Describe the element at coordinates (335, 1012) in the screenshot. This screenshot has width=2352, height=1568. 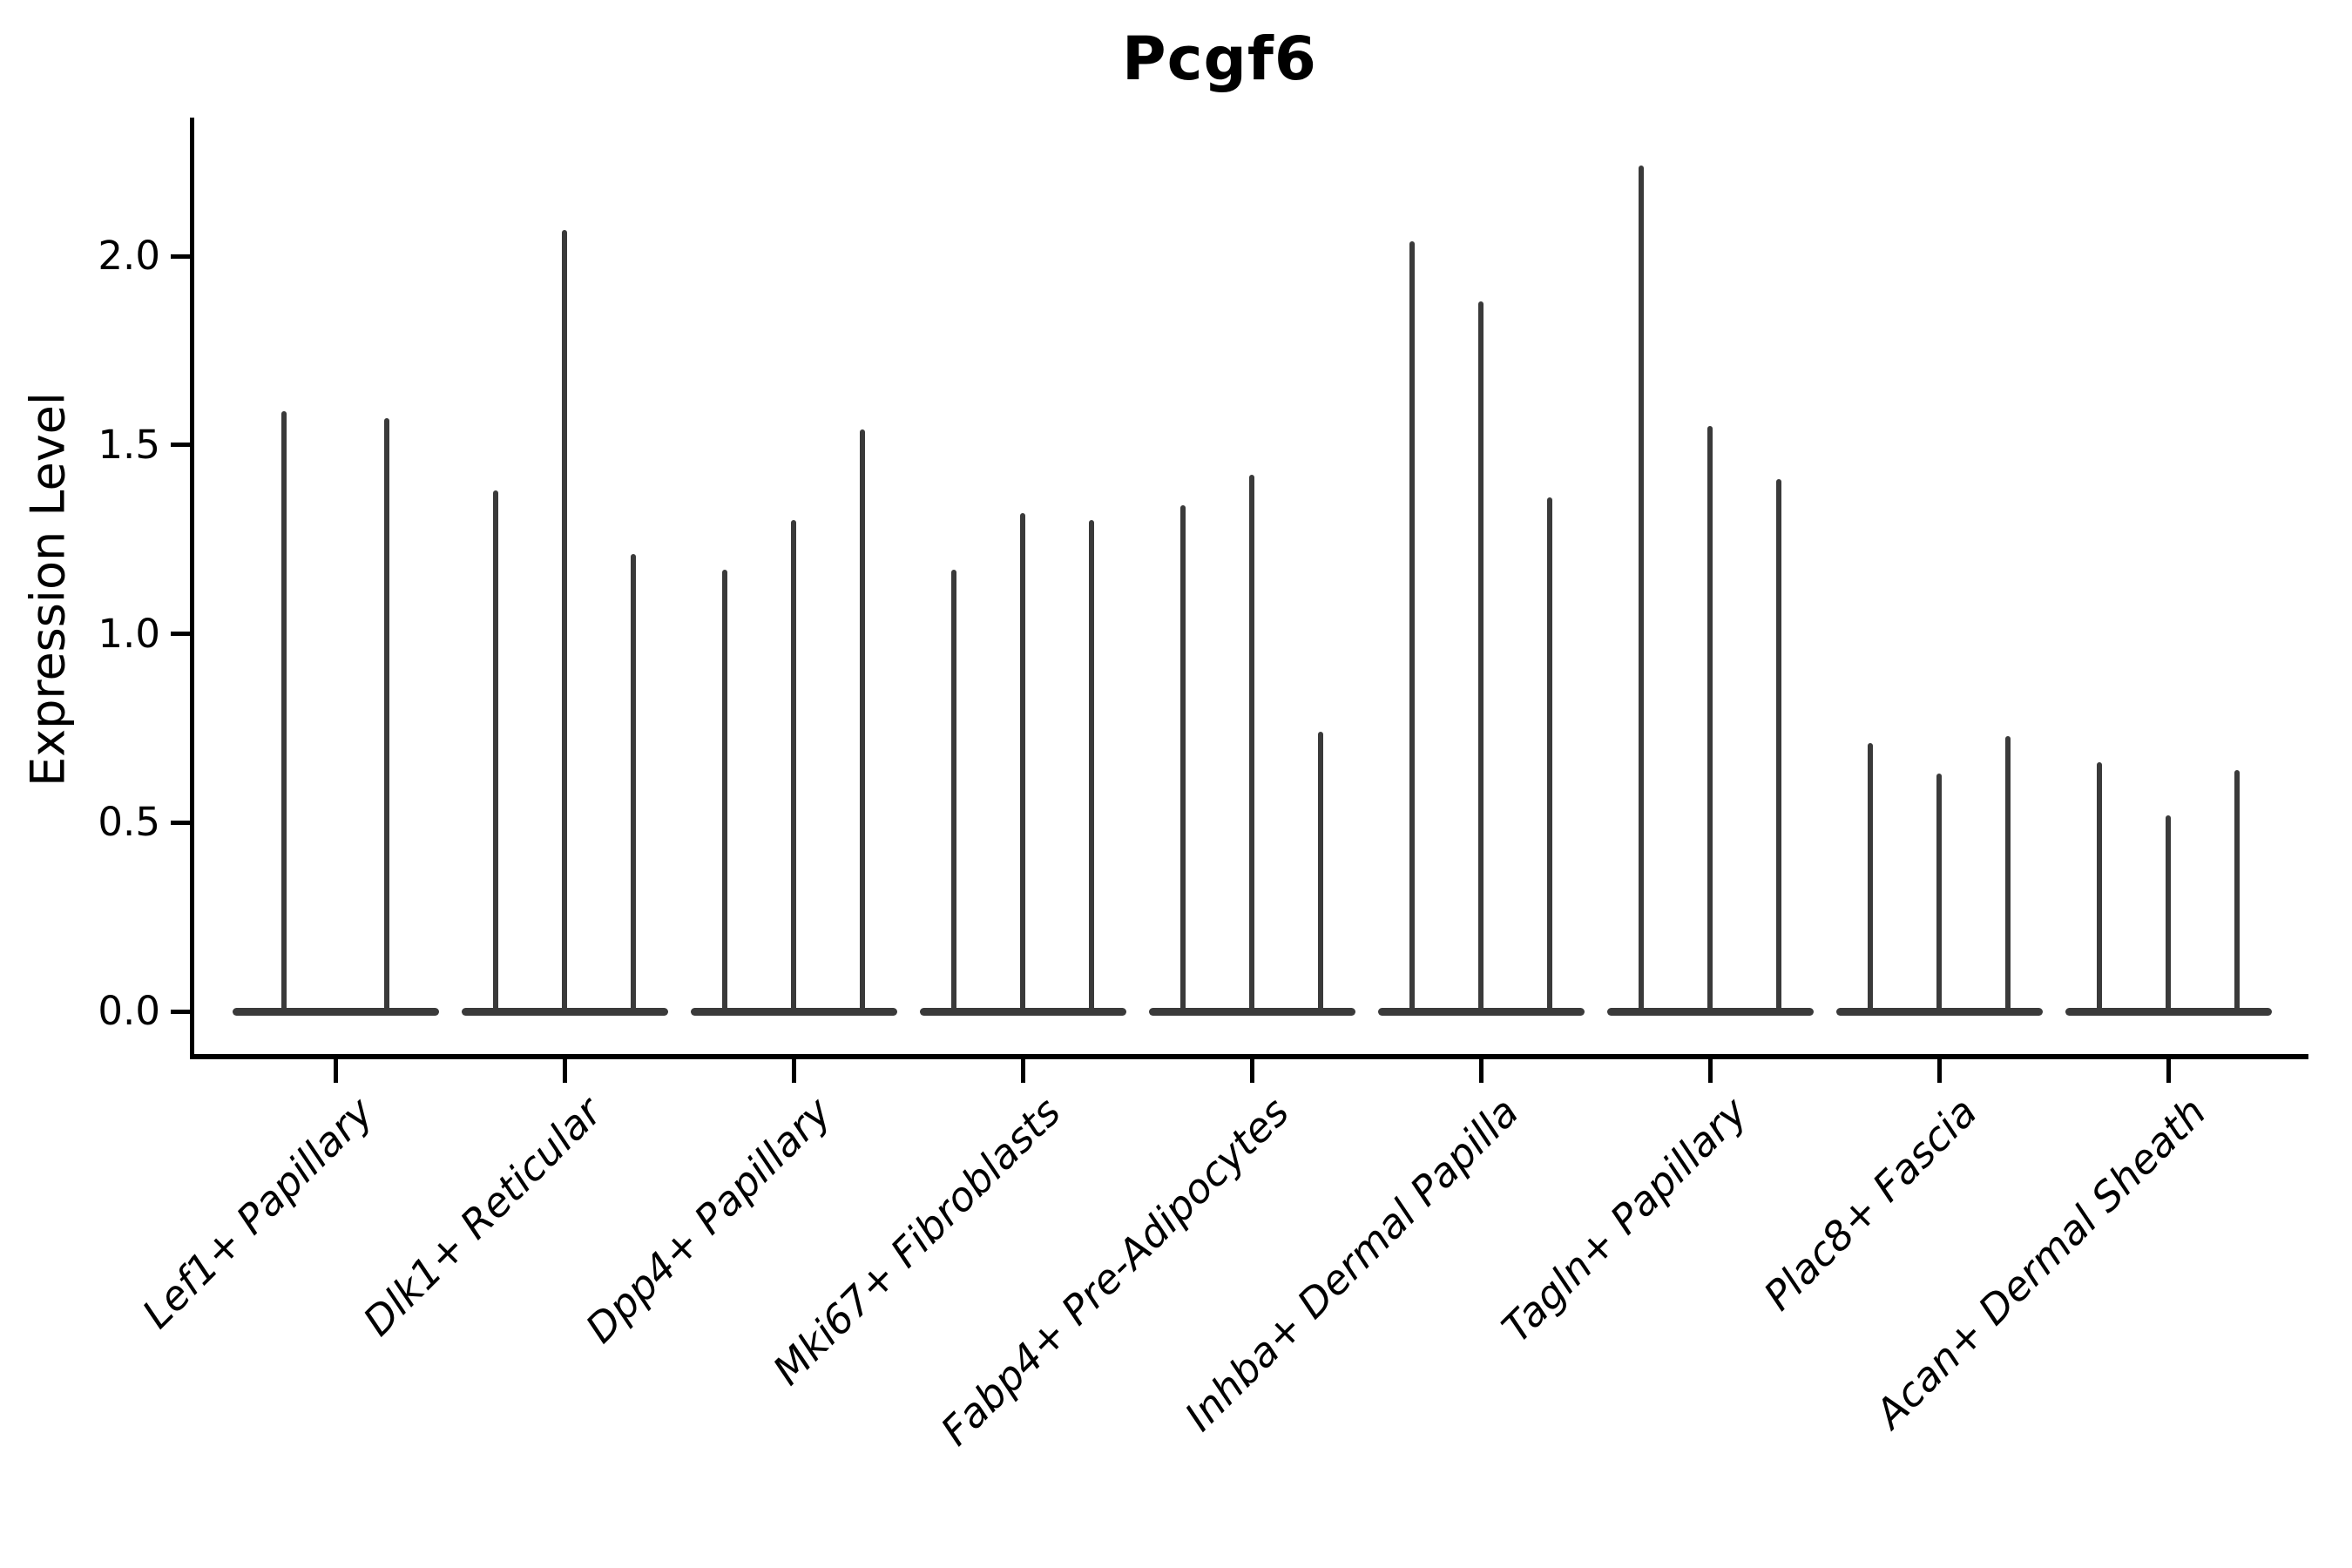
I see `violin-base` at that location.